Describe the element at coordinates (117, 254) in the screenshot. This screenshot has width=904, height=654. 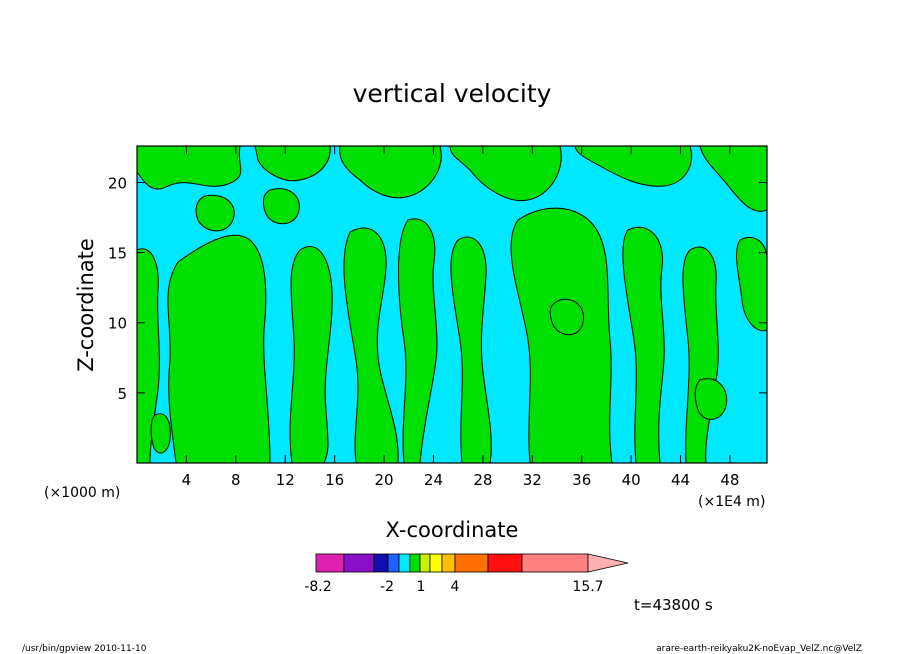
I see `y-tick-label: 15` at that location.